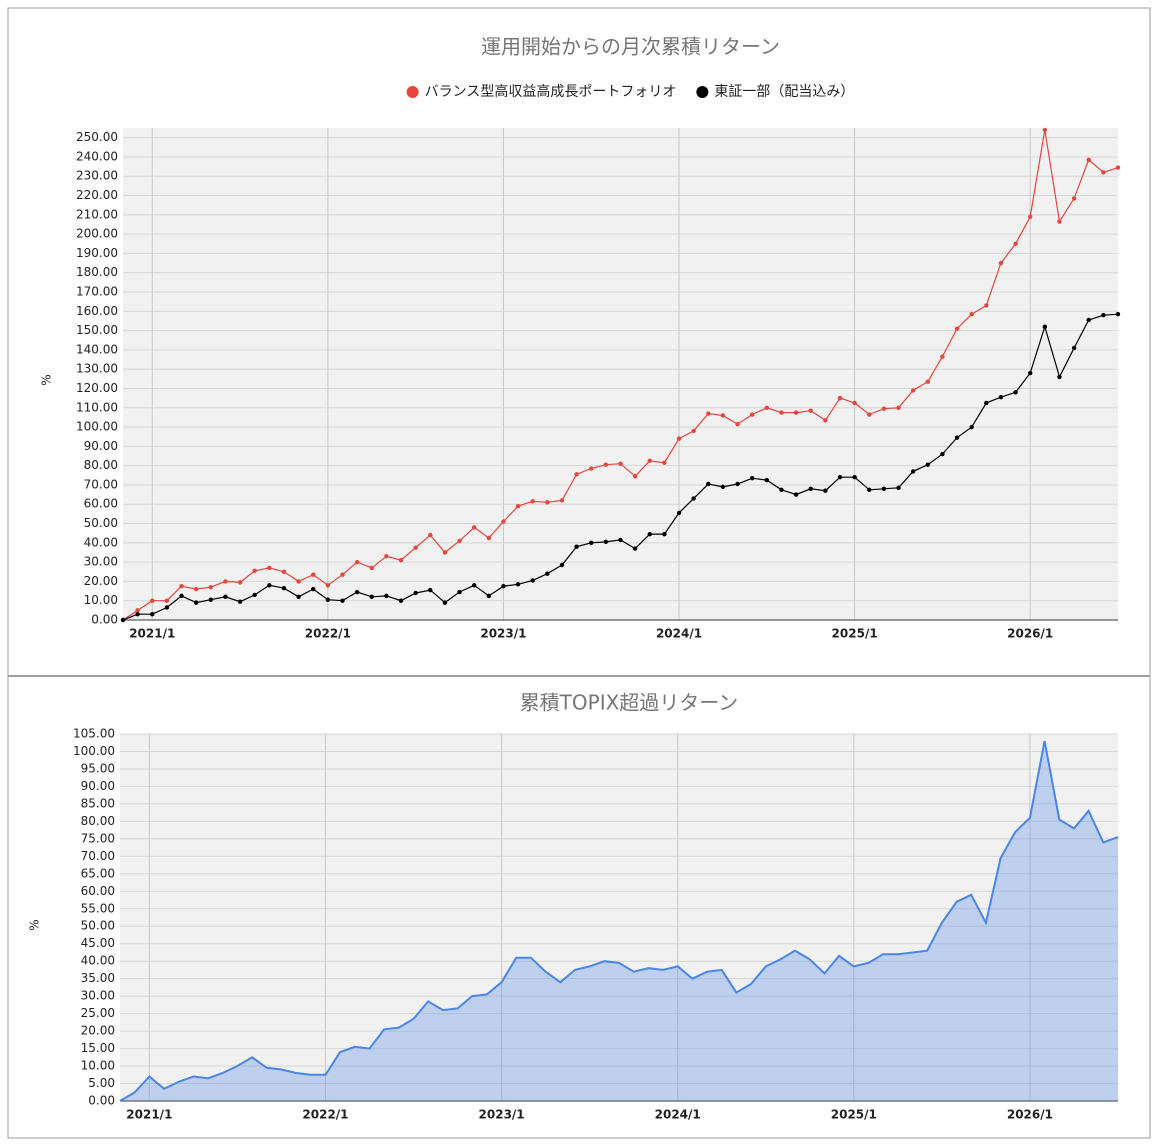  What do you see at coordinates (98, 803) in the screenshot?
I see `y-tick-label: 85.00` at bounding box center [98, 803].